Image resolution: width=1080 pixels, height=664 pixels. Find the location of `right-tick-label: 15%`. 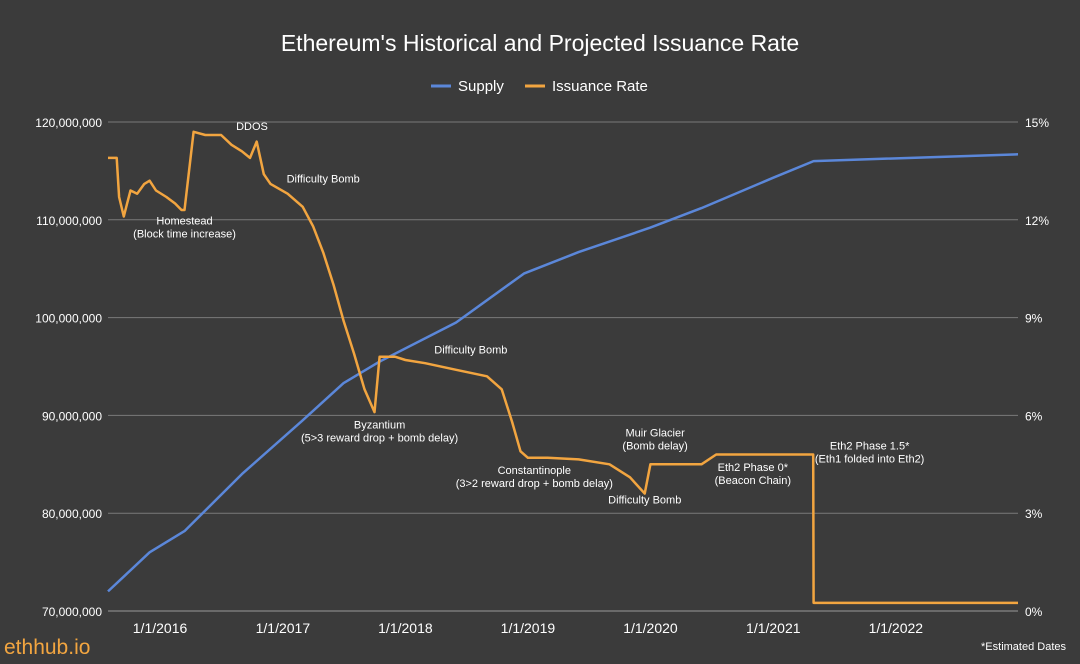

right-tick-label: 15% is located at coordinates (1037, 123).